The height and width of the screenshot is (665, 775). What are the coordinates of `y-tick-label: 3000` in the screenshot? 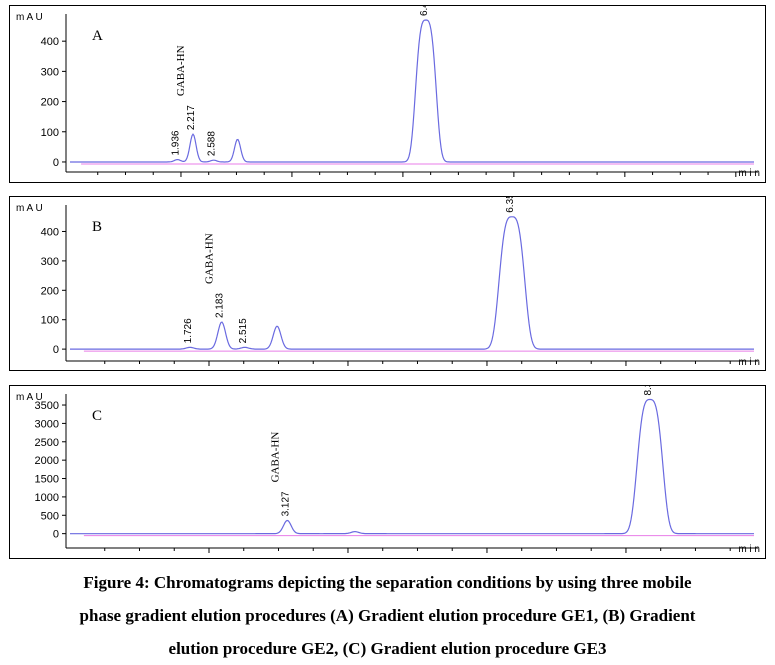 It's located at (47, 424).